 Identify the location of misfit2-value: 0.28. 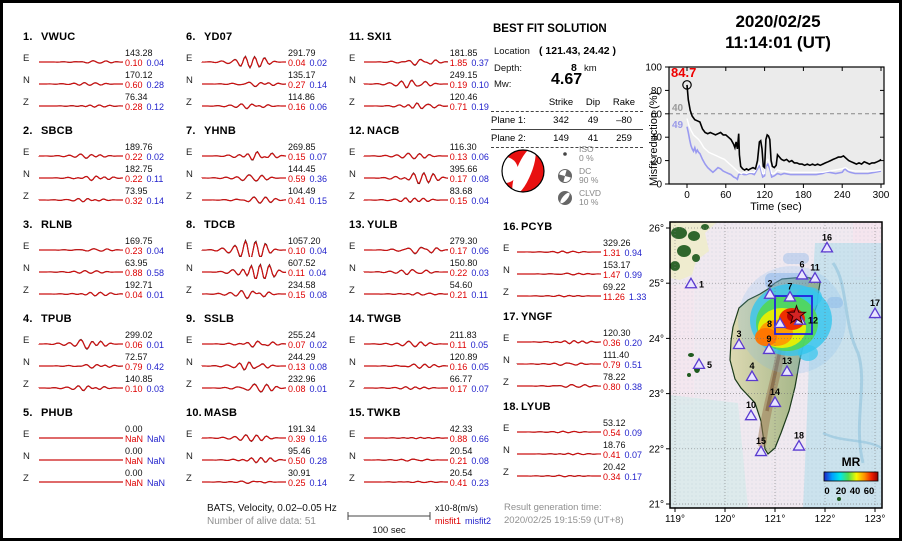
(318, 461).